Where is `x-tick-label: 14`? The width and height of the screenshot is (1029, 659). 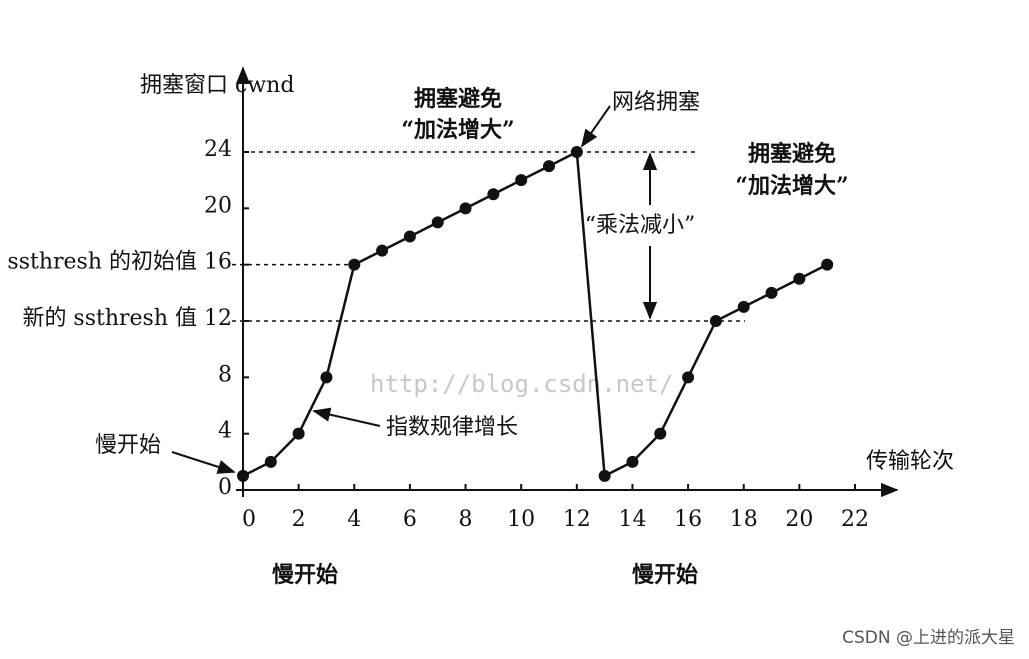
x-tick-label: 14 is located at coordinates (632, 519).